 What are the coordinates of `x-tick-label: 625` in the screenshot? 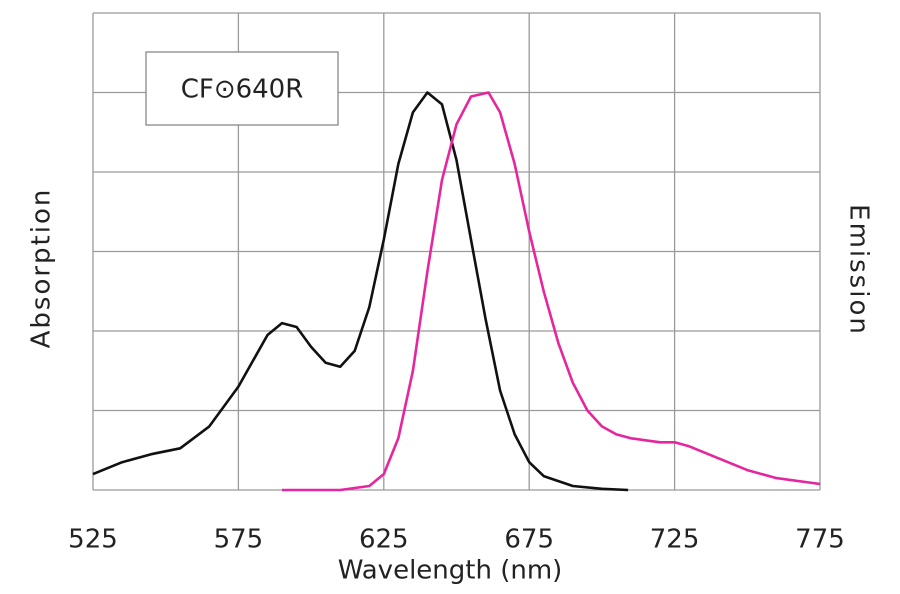 It's located at (384, 540).